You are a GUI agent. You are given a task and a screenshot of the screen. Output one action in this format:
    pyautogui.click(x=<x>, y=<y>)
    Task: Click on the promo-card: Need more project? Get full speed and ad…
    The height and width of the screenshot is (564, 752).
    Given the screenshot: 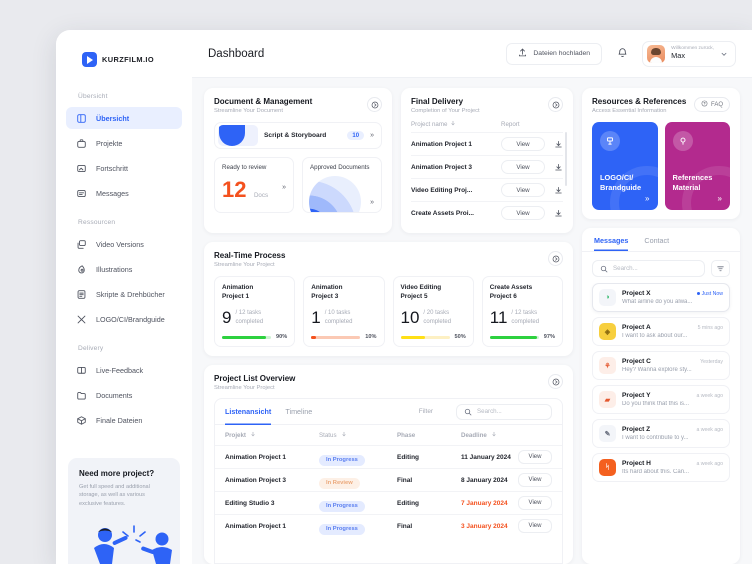 What is the action you would take?
    pyautogui.click(x=124, y=511)
    